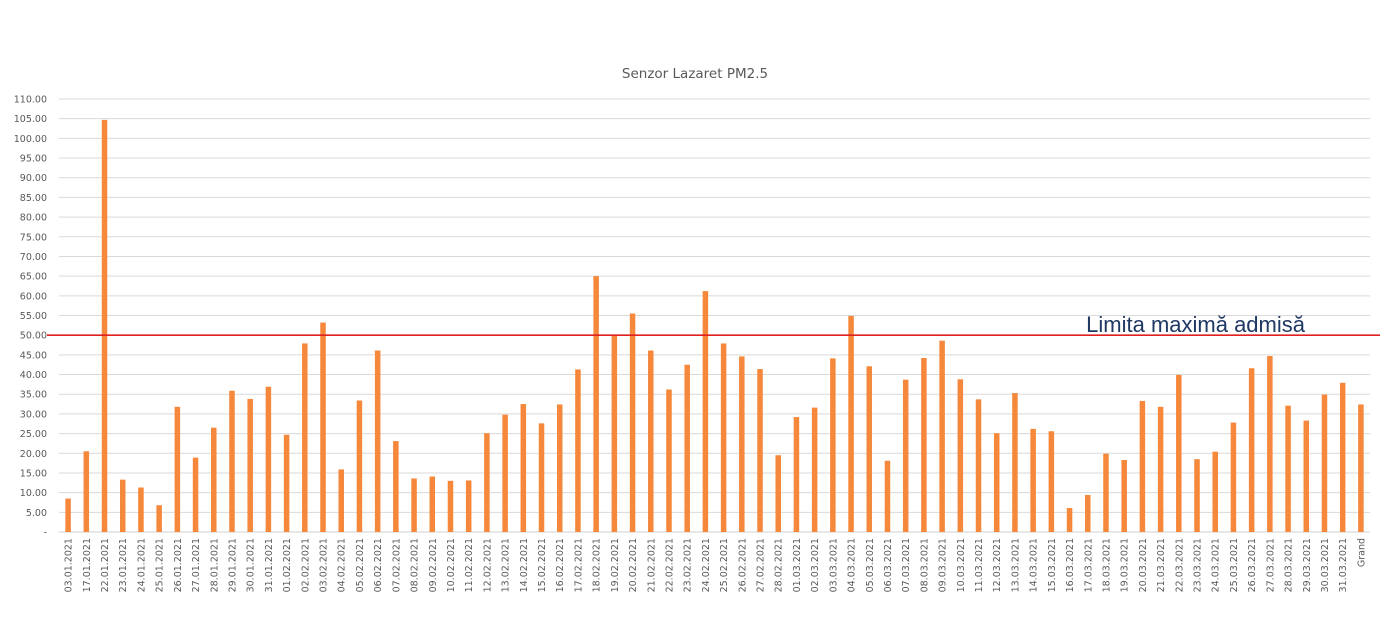 The height and width of the screenshot is (621, 1386). I want to click on y-tick-label: -, so click(45, 533).